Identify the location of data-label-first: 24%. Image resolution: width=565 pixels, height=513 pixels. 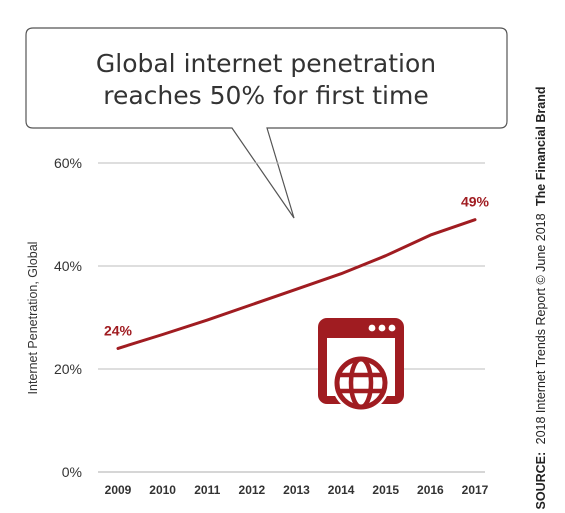
(118, 330).